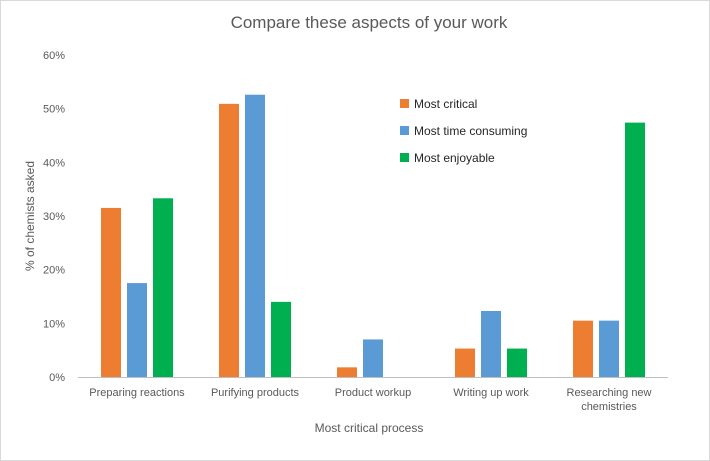 This screenshot has height=461, width=710. I want to click on y-tick-label: 20%, so click(54, 271).